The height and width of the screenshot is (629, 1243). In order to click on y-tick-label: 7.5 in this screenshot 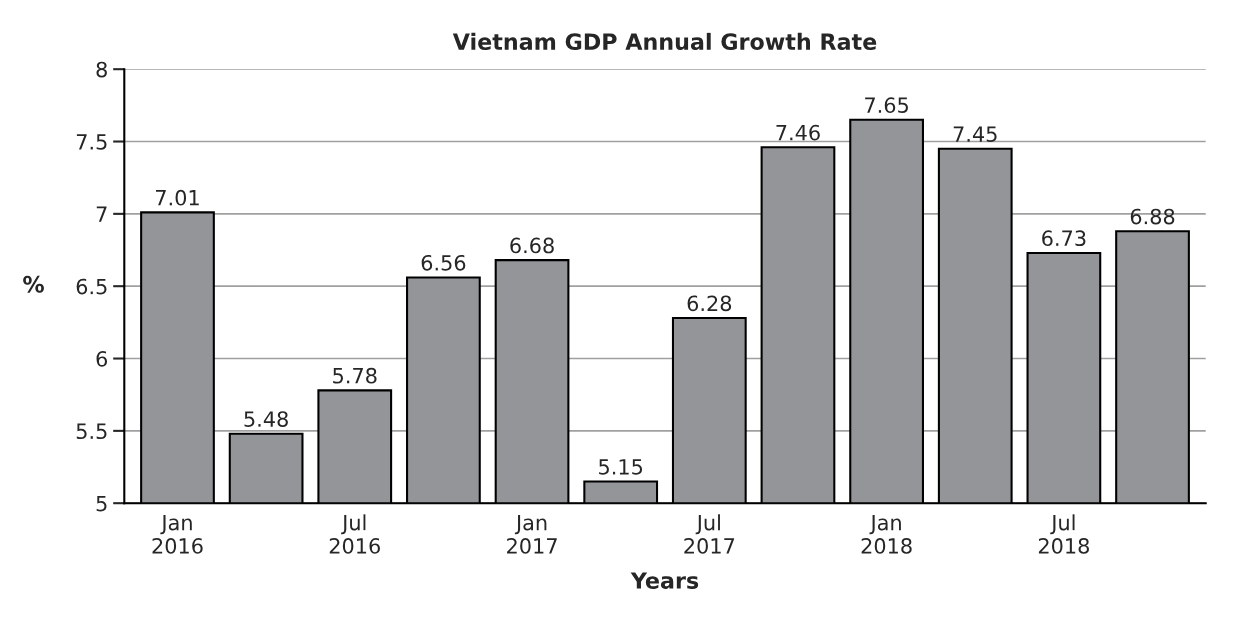, I will do `click(91, 142)`.